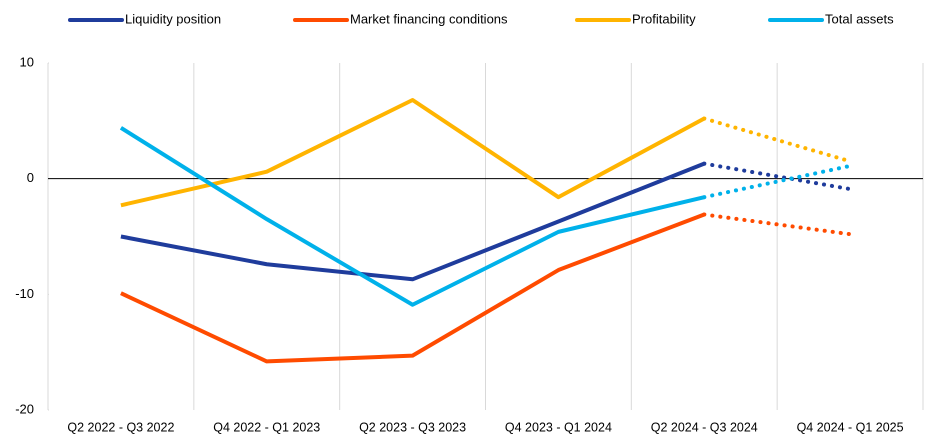 The height and width of the screenshot is (438, 925). Describe the element at coordinates (429, 18) in the screenshot. I see `legend-label: Market financing conditions` at that location.